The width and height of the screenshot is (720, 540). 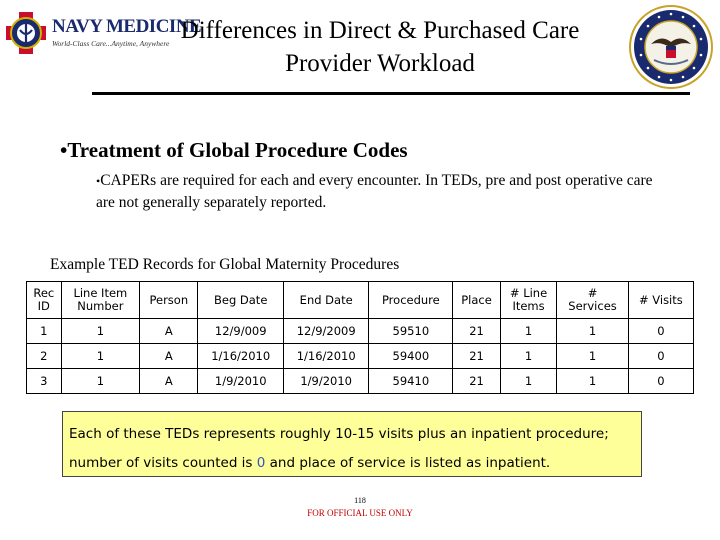 I want to click on title-line-2: Provider Workload, so click(x=380, y=63).